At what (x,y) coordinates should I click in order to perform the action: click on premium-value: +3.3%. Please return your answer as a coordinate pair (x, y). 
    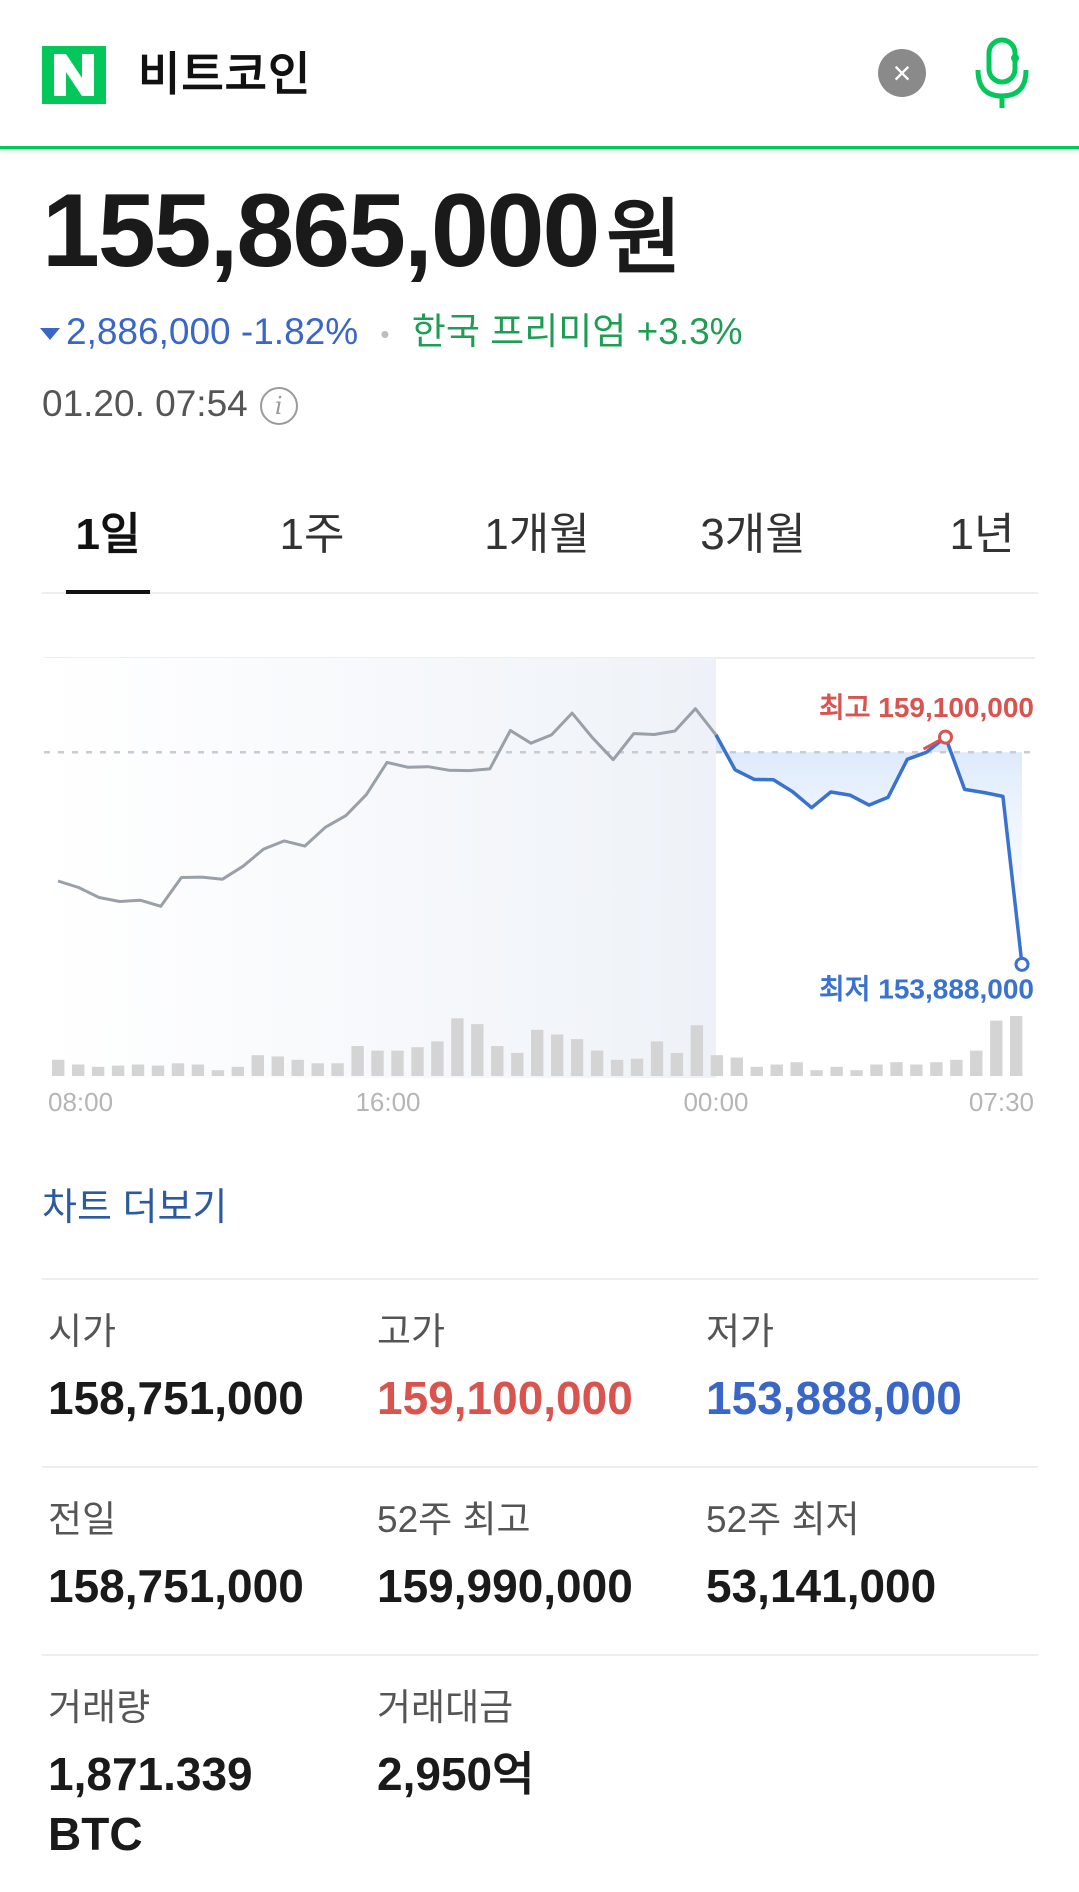
    Looking at the image, I should click on (689, 331).